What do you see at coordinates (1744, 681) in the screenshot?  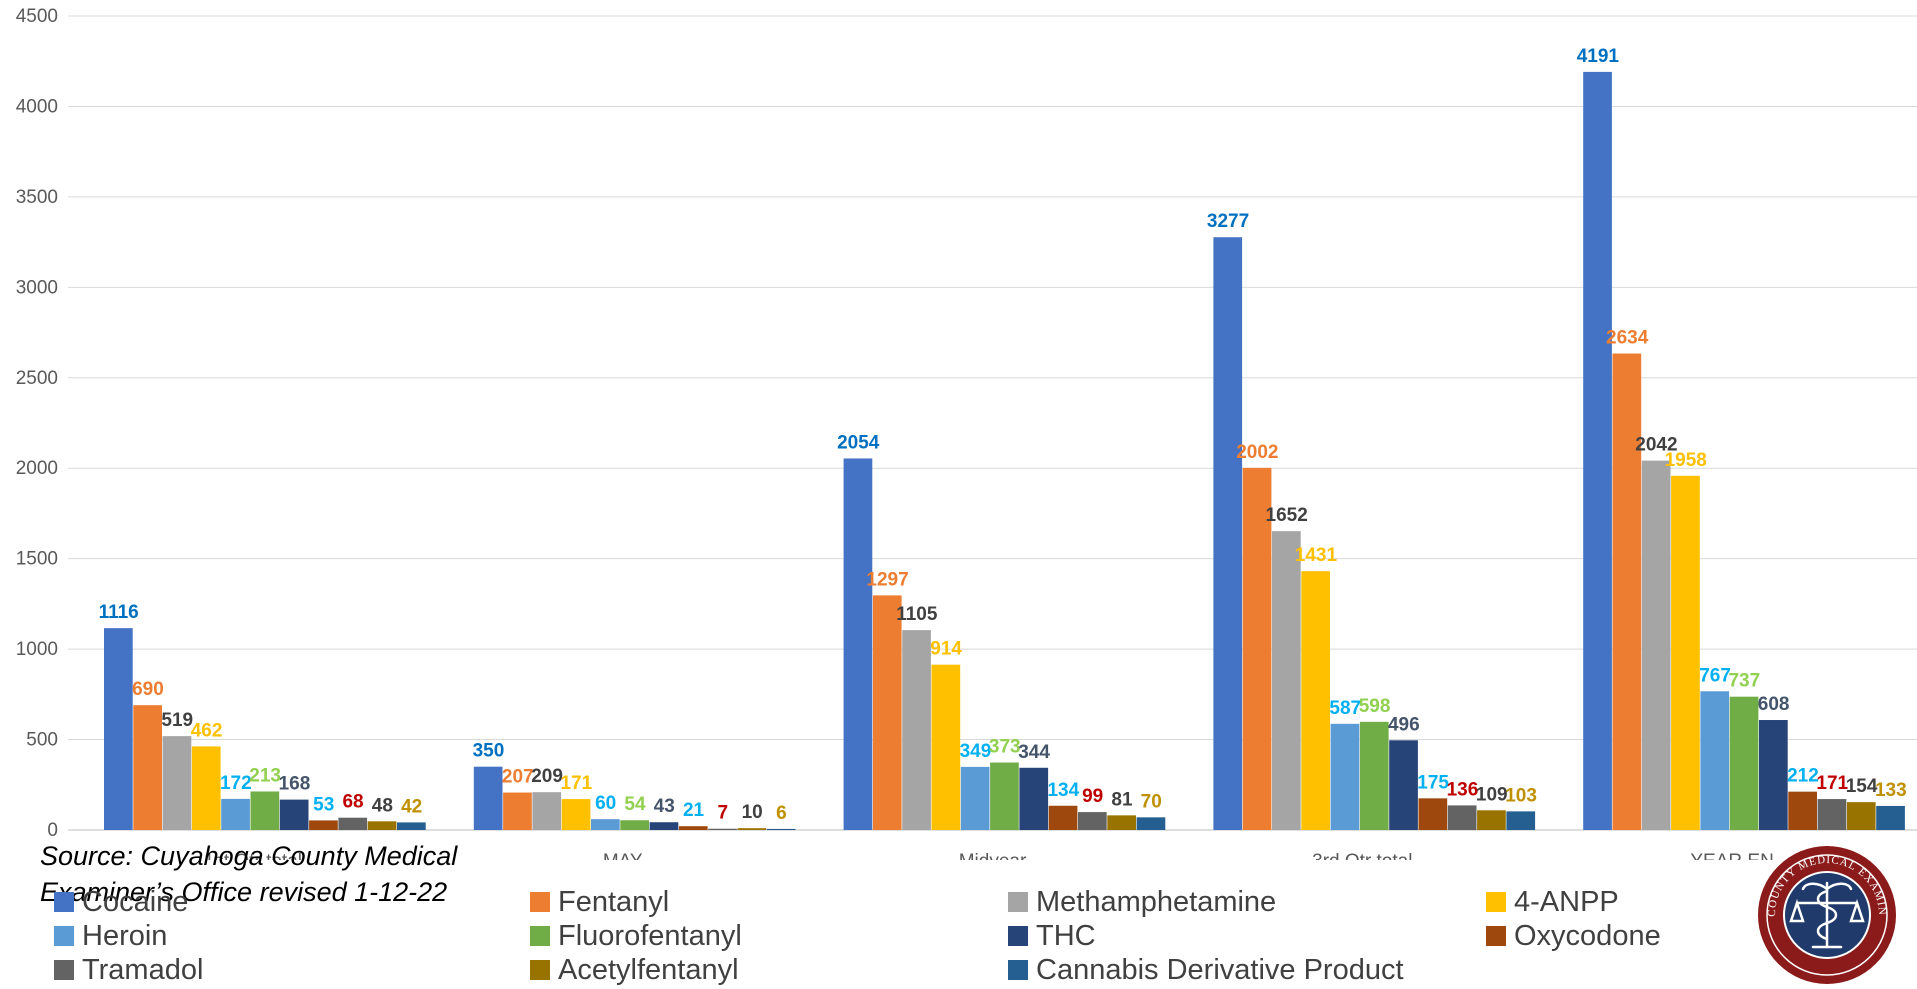 I see `data-label: 737` at bounding box center [1744, 681].